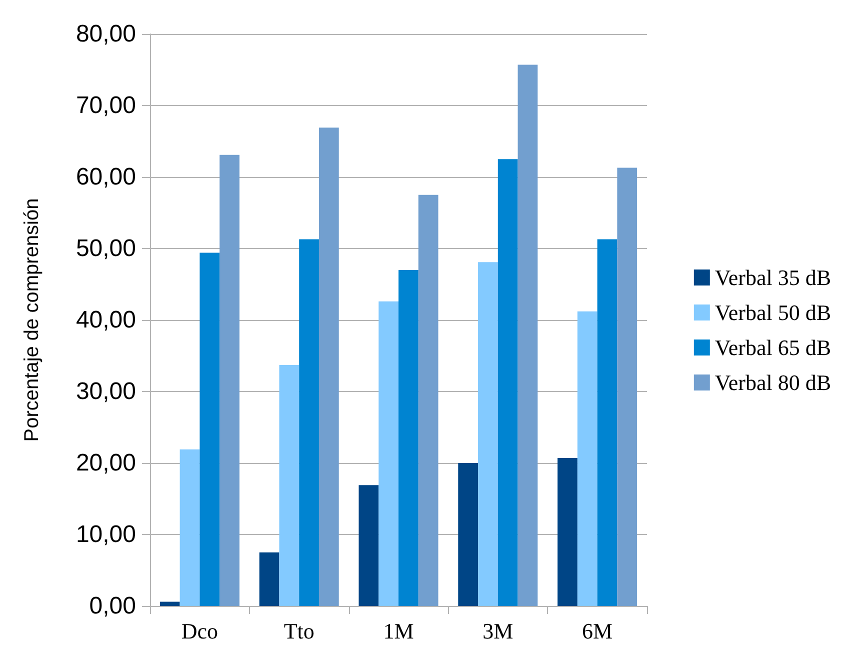 The width and height of the screenshot is (849, 660). What do you see at coordinates (112, 606) in the screenshot?
I see `y-tick-label: 0,00` at bounding box center [112, 606].